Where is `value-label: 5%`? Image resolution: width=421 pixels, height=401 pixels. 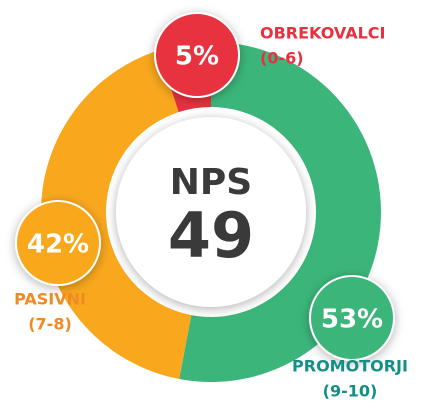
value-label: 5% is located at coordinates (197, 57).